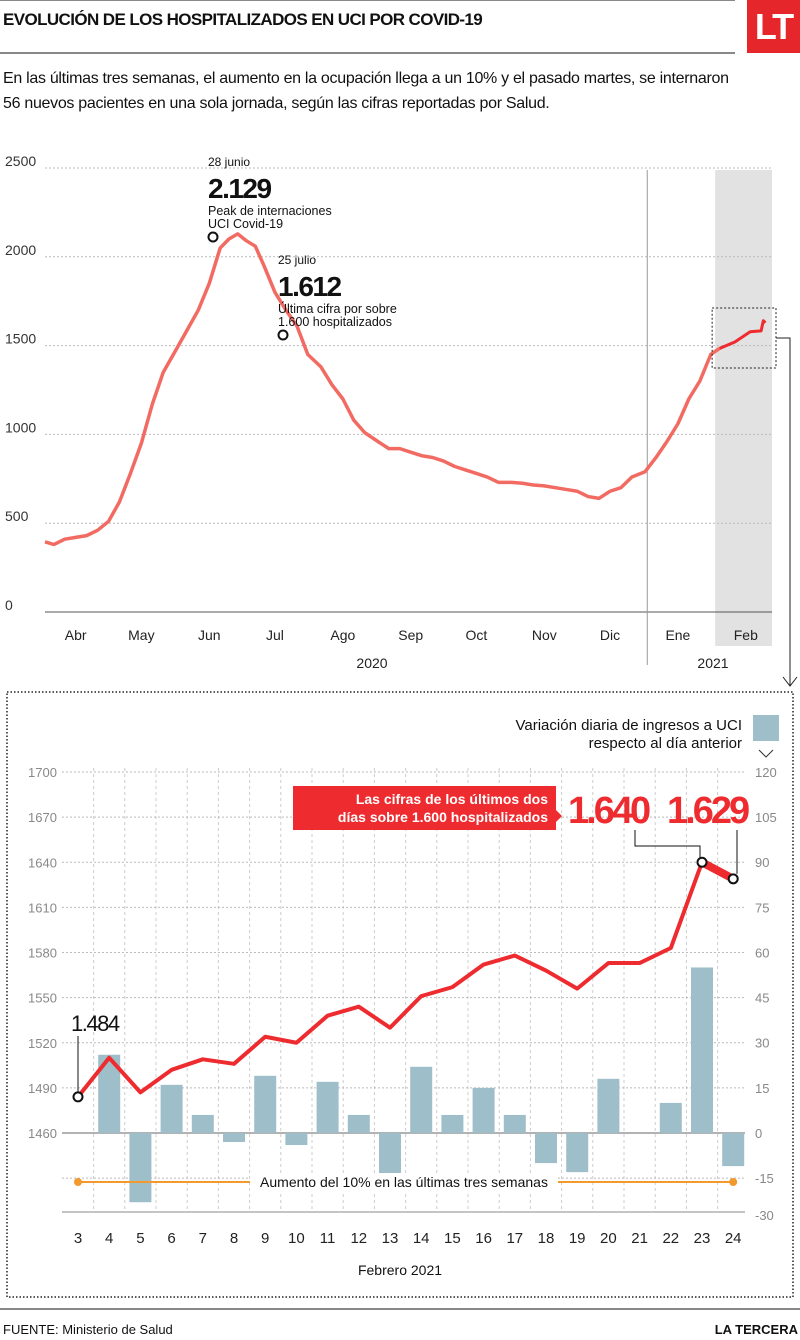 The height and width of the screenshot is (1340, 800). I want to click on y-left-tick-label: 1520, so click(42, 1043).